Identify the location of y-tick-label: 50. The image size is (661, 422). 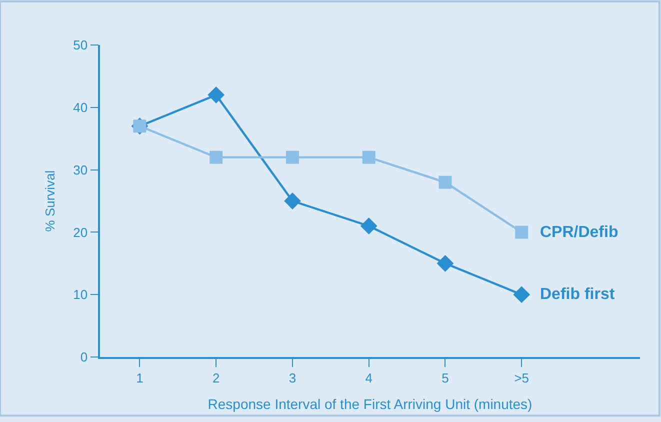
(80, 45).